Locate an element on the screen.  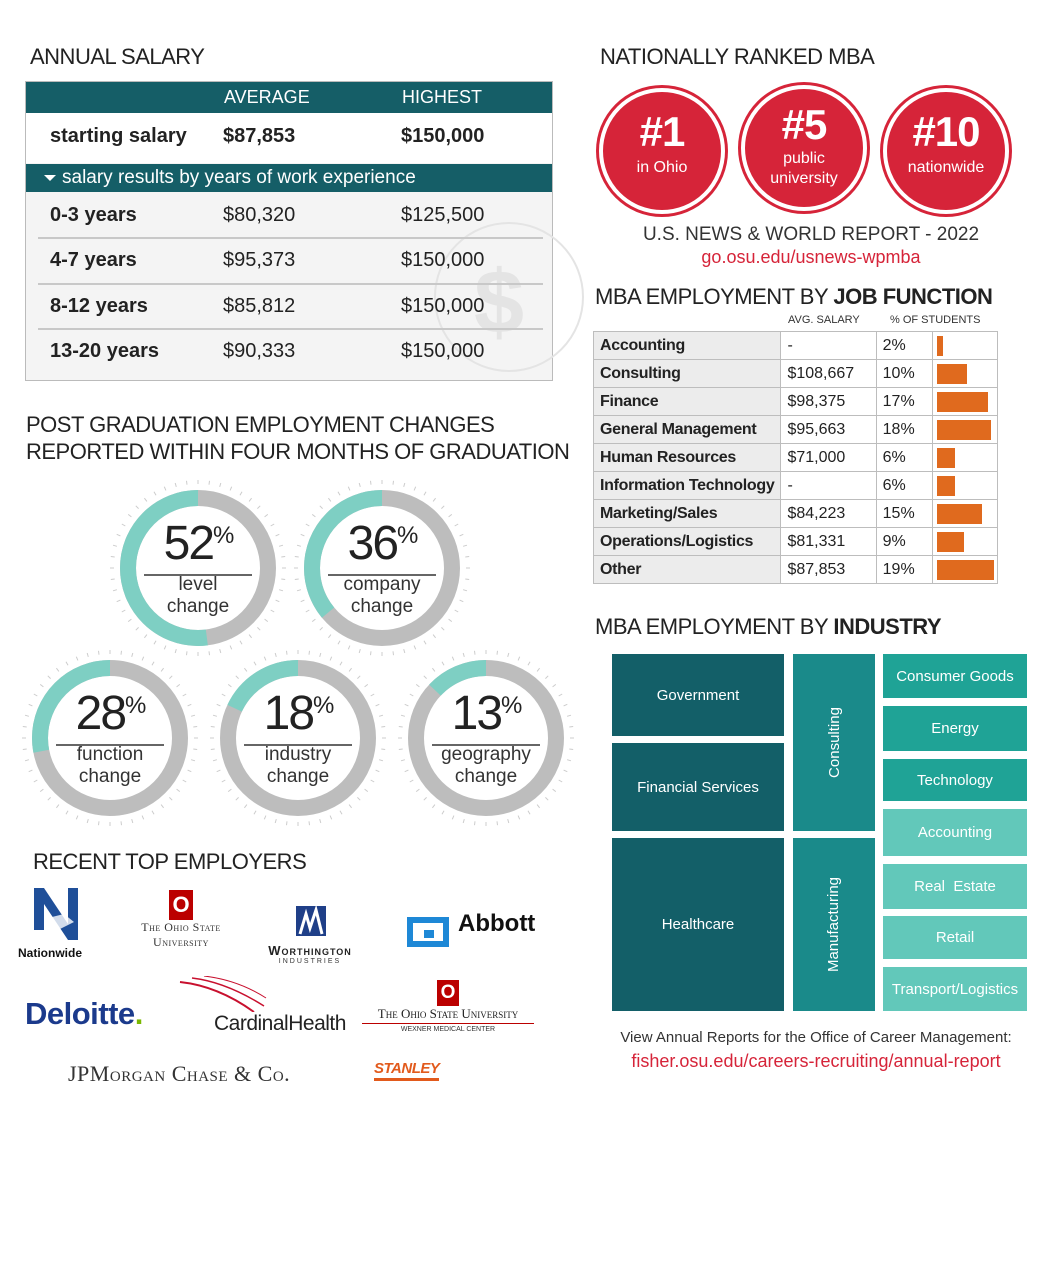
osu-name-1: The Ohio State is located at coordinates (181, 927).